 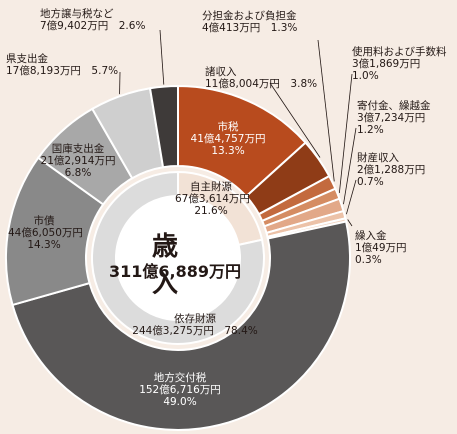 What do you see at coordinates (62, 65) in the screenshot?
I see `slice-label-prefectural-subsidy: 県支出金 17億8,193万円 5.7%` at bounding box center [62, 65].